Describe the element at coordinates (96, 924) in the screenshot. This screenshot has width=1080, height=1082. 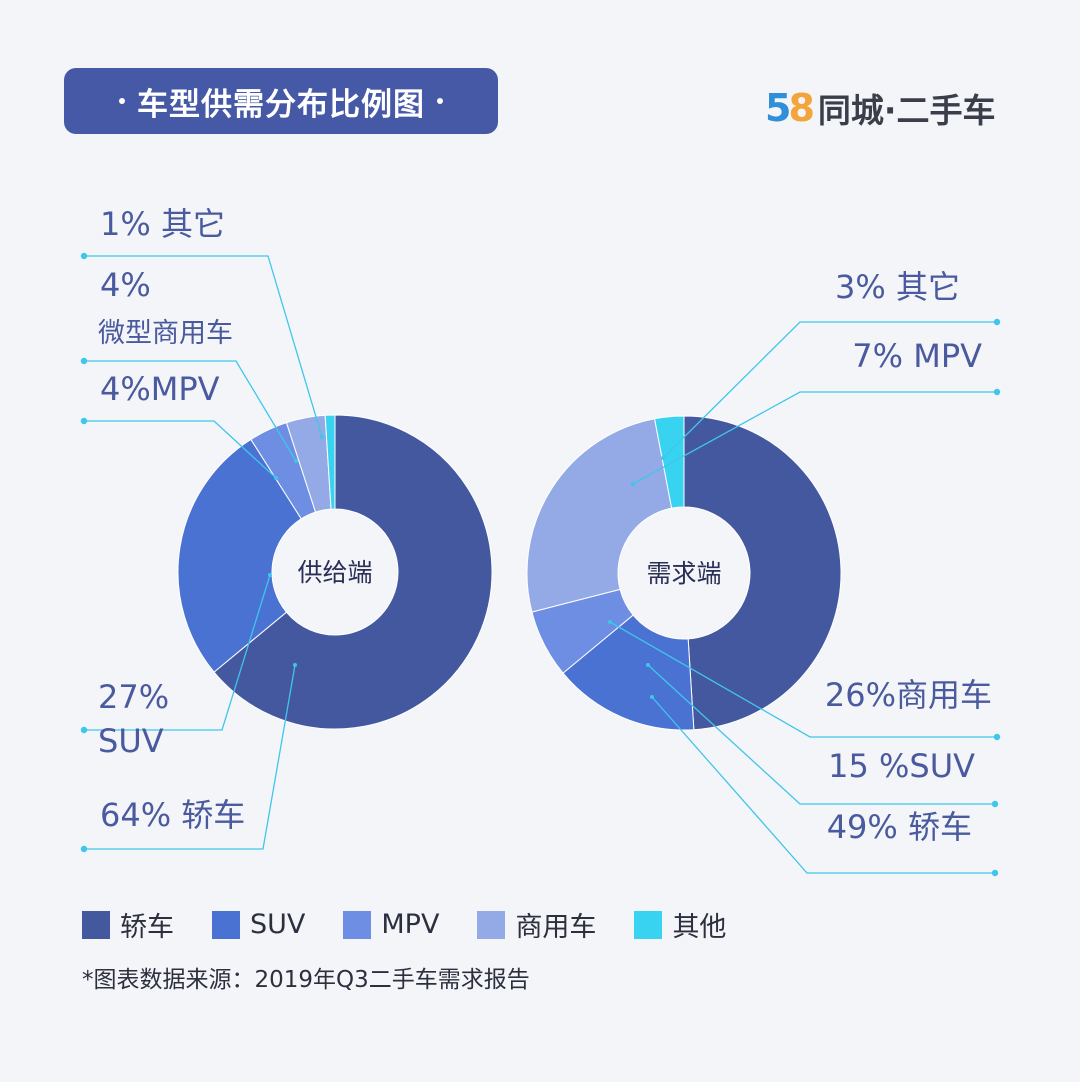
I see `legend-swatch-sedan` at that location.